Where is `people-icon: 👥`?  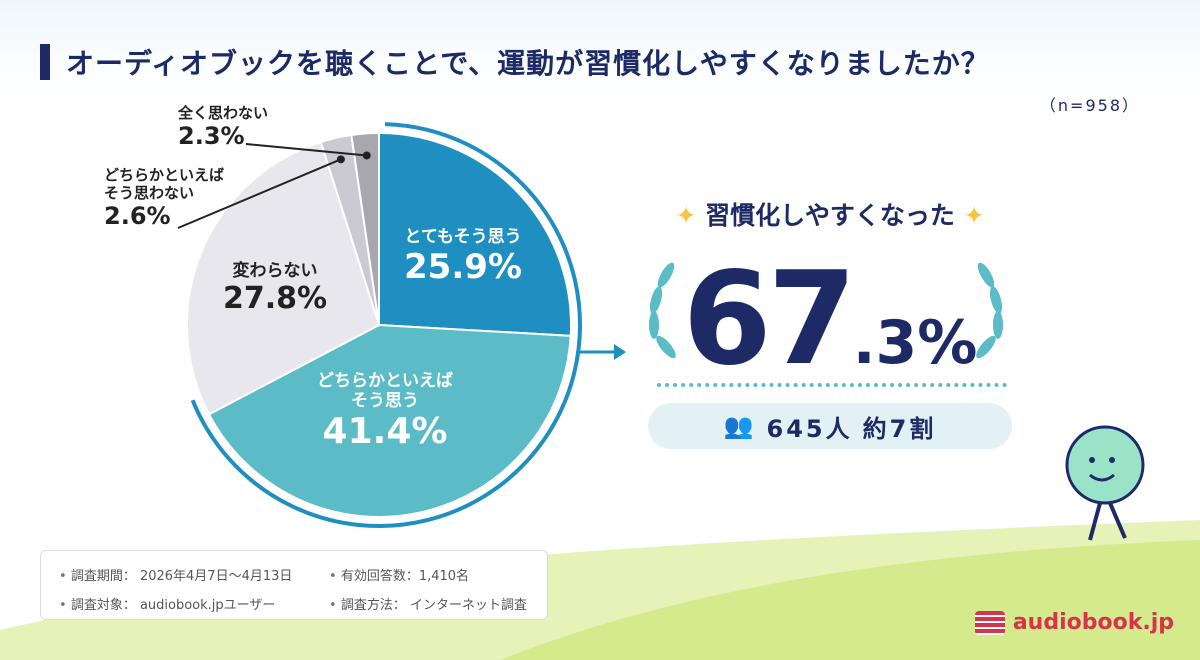
people-icon: 👥 is located at coordinates (740, 426).